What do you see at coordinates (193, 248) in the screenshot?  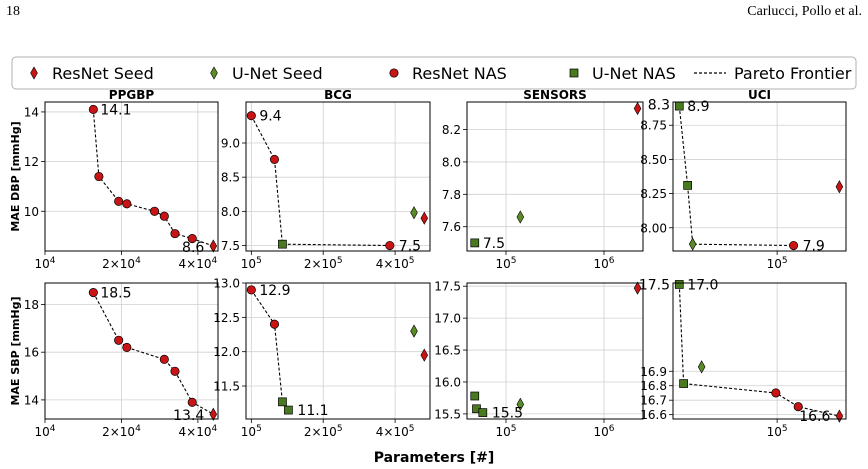 I see `data-annotation: 8.6` at bounding box center [193, 248].